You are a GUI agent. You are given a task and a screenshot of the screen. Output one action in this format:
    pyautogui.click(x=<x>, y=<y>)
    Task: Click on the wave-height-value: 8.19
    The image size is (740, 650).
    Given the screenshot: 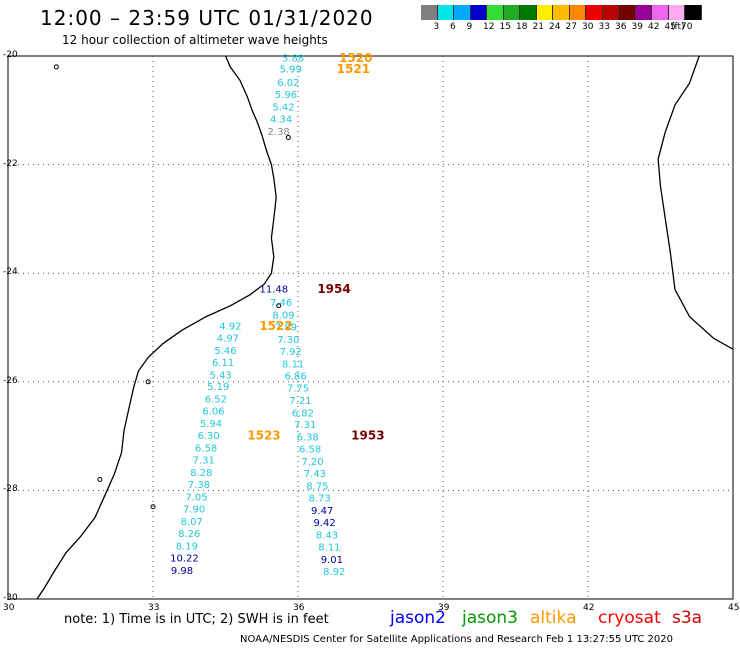 What is the action you would take?
    pyautogui.click(x=187, y=546)
    